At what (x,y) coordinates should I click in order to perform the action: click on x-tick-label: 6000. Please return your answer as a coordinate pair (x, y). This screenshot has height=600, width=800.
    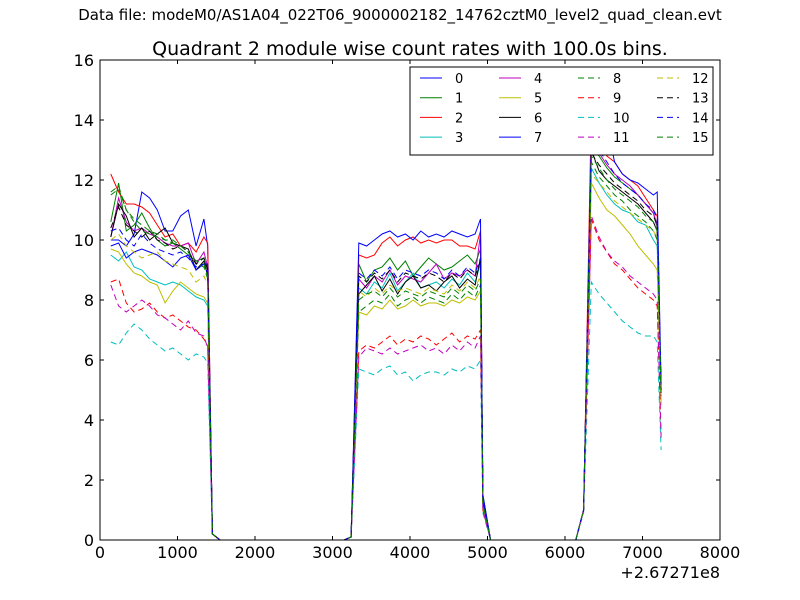
    Looking at the image, I should click on (565, 552).